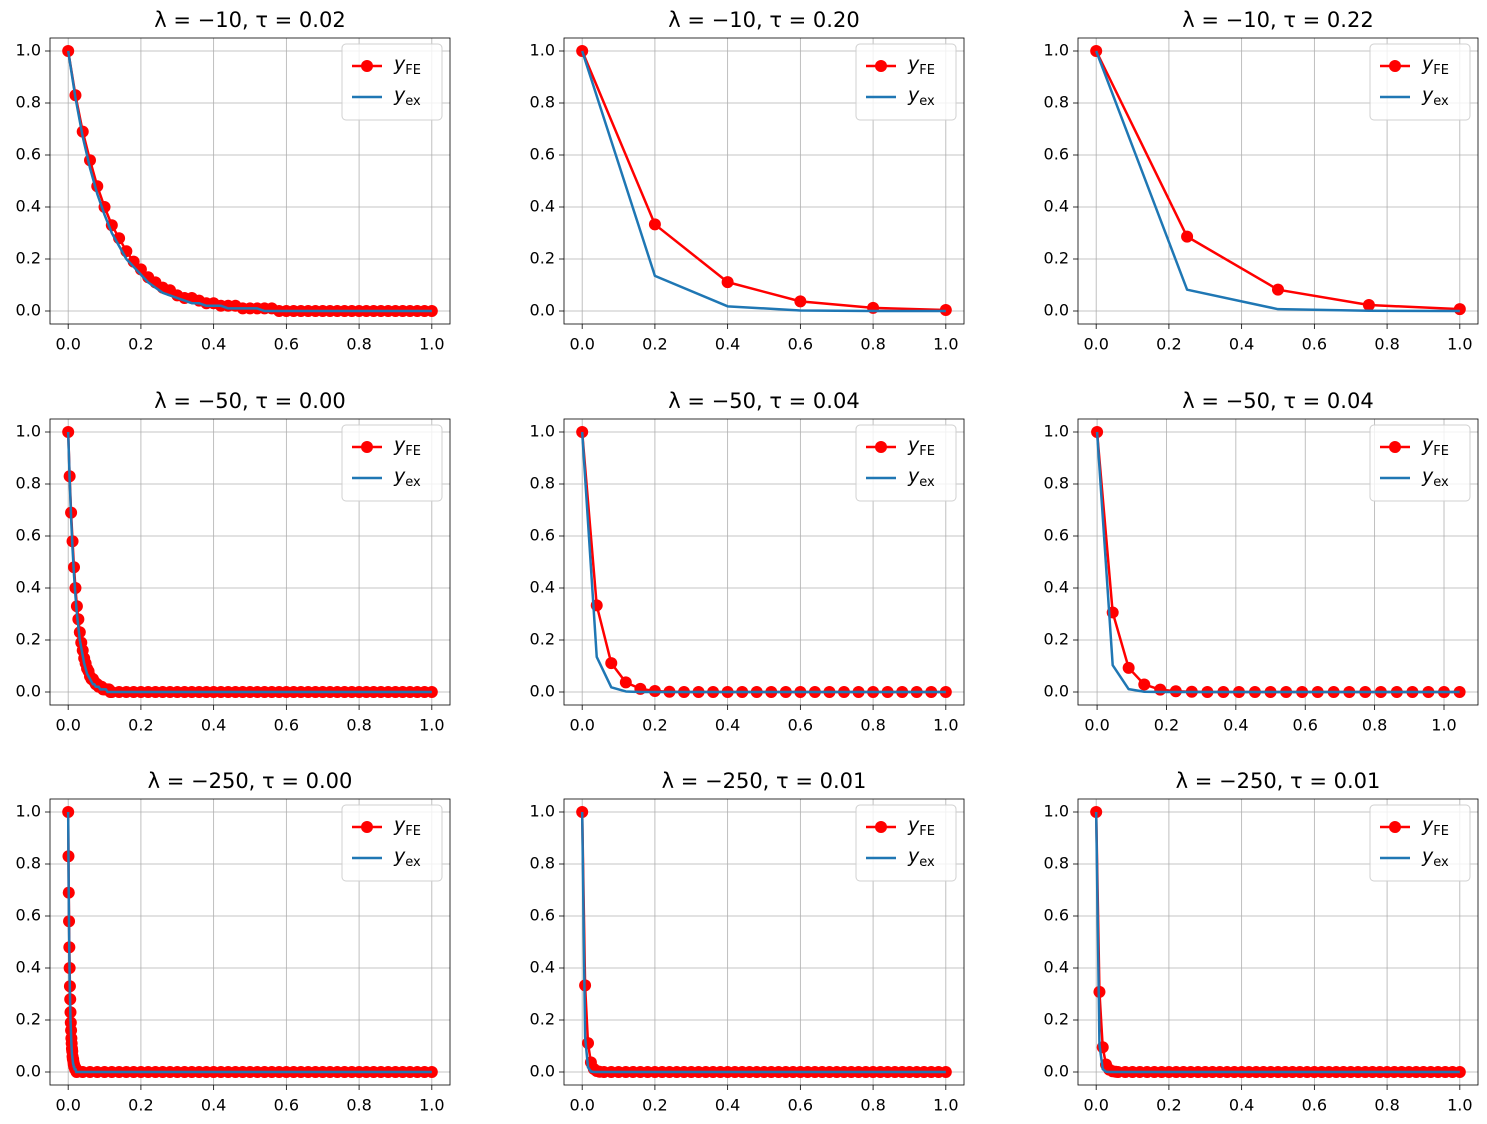 The height and width of the screenshot is (1124, 1487). What do you see at coordinates (1277, 401) in the screenshot?
I see `chart-title: λ = −50, τ = 0.04` at bounding box center [1277, 401].